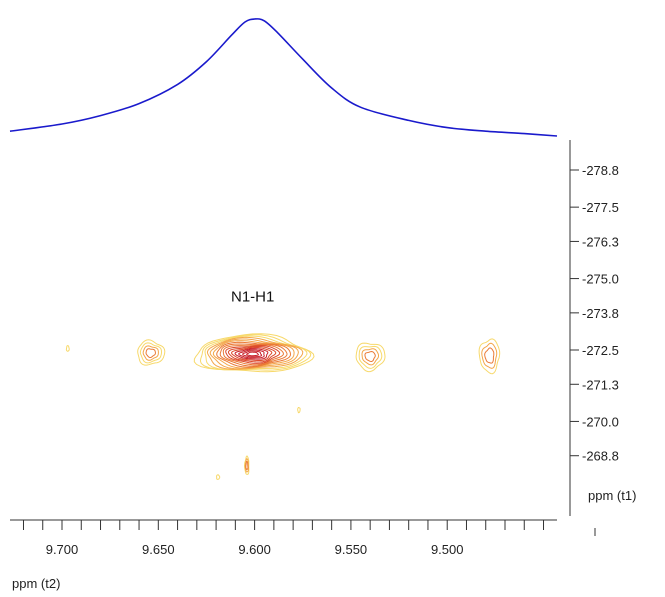  What do you see at coordinates (600, 384) in the screenshot?
I see `y-tick-label: -271.3` at bounding box center [600, 384].